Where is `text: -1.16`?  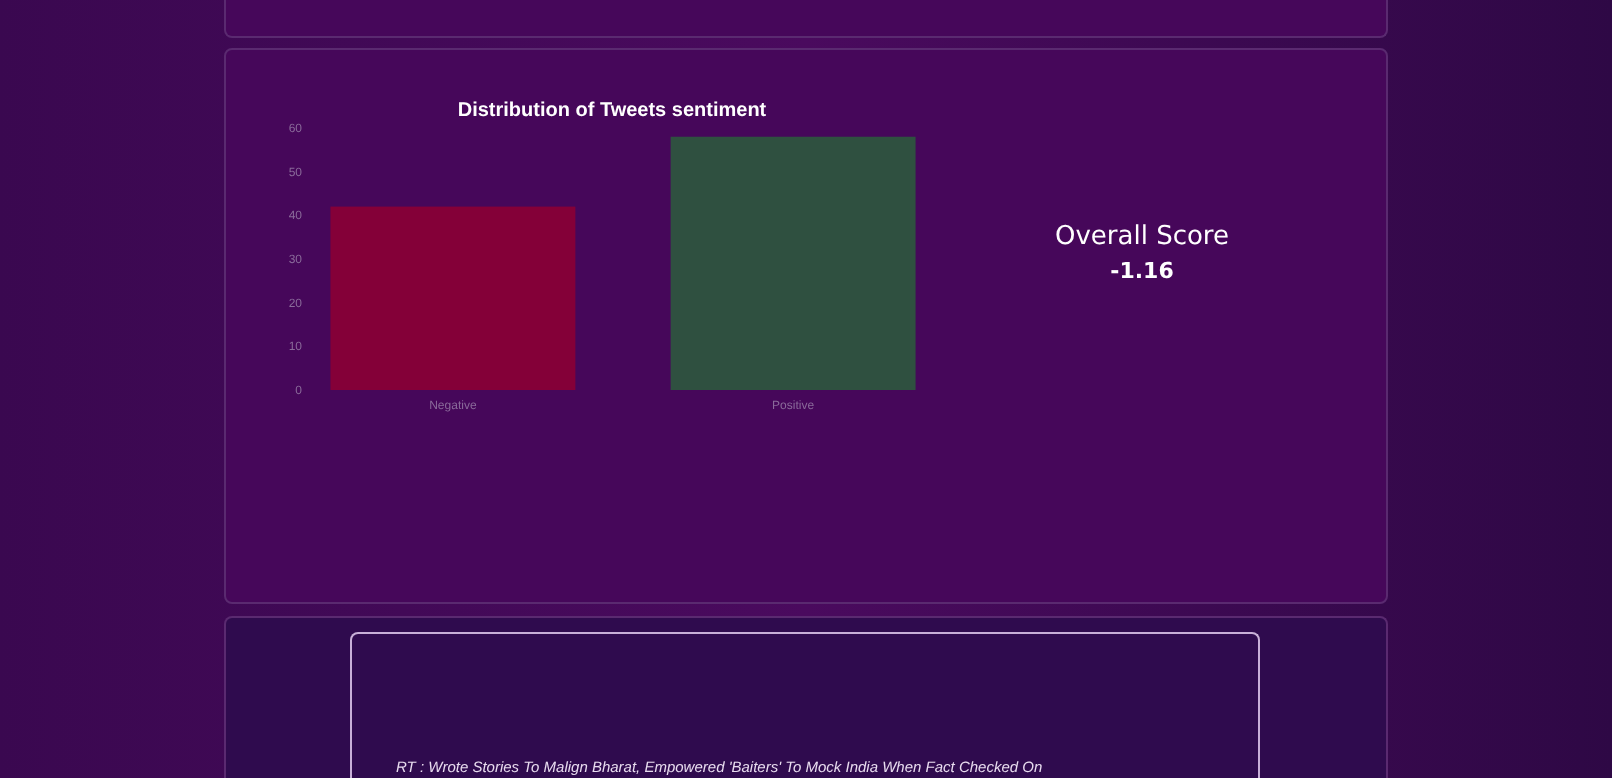 text: -1.16 is located at coordinates (1142, 271).